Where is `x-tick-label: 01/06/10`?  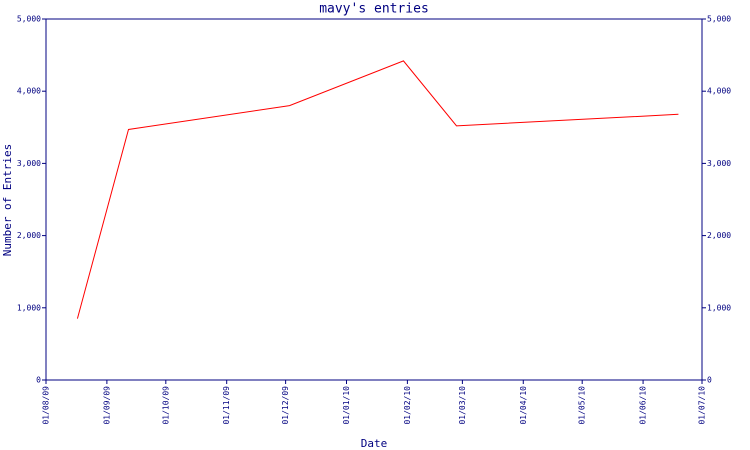 x-tick-label: 01/06/10 is located at coordinates (643, 405).